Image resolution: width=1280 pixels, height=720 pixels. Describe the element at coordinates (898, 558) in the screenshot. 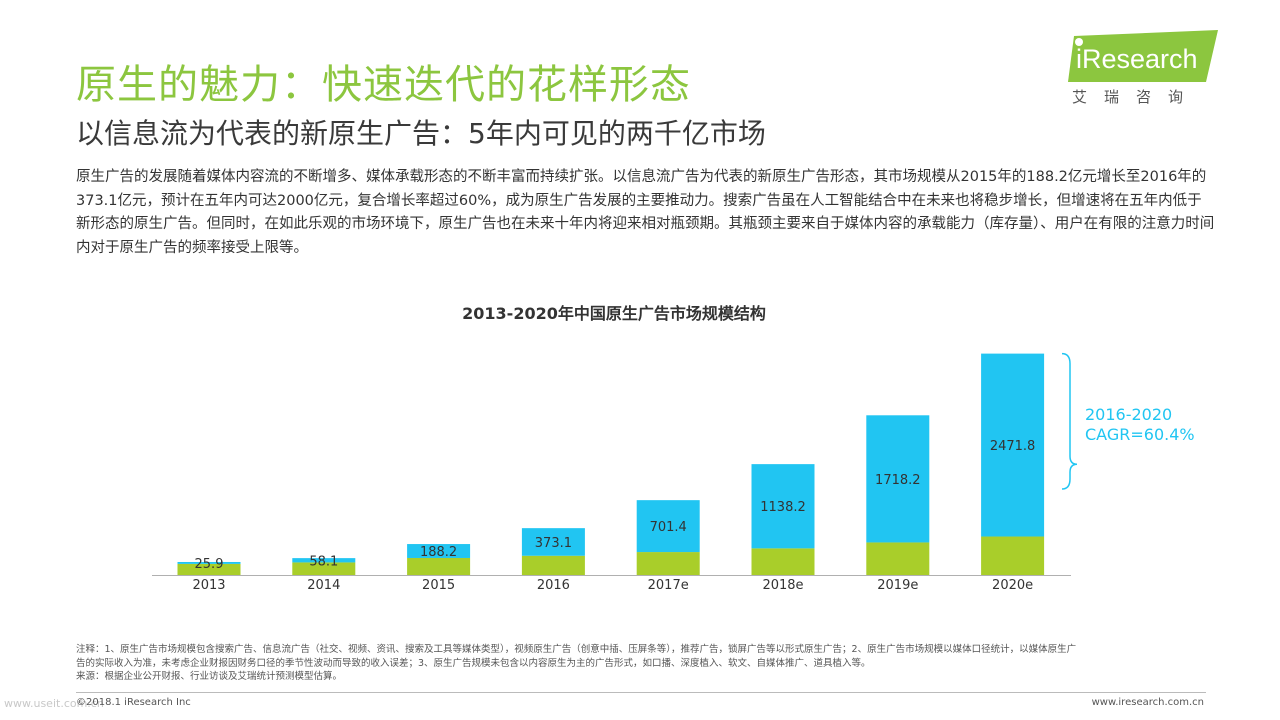

I see `bar-segment-base-2019e` at that location.